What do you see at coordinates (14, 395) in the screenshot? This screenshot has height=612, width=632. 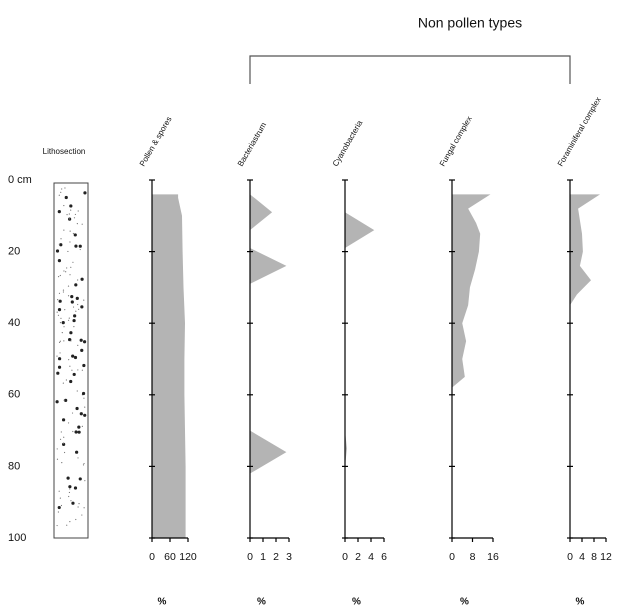 I see `y-tick-label: 60` at bounding box center [14, 395].